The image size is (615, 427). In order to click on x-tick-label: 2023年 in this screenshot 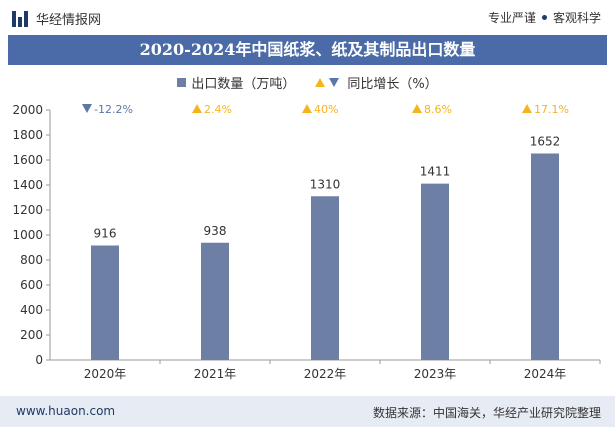, I will do `click(435, 374)`.